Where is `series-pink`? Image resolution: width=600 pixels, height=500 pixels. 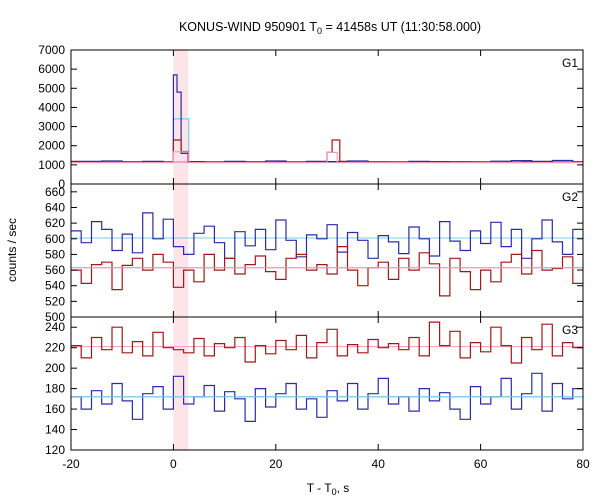
series-pink is located at coordinates (327, 157).